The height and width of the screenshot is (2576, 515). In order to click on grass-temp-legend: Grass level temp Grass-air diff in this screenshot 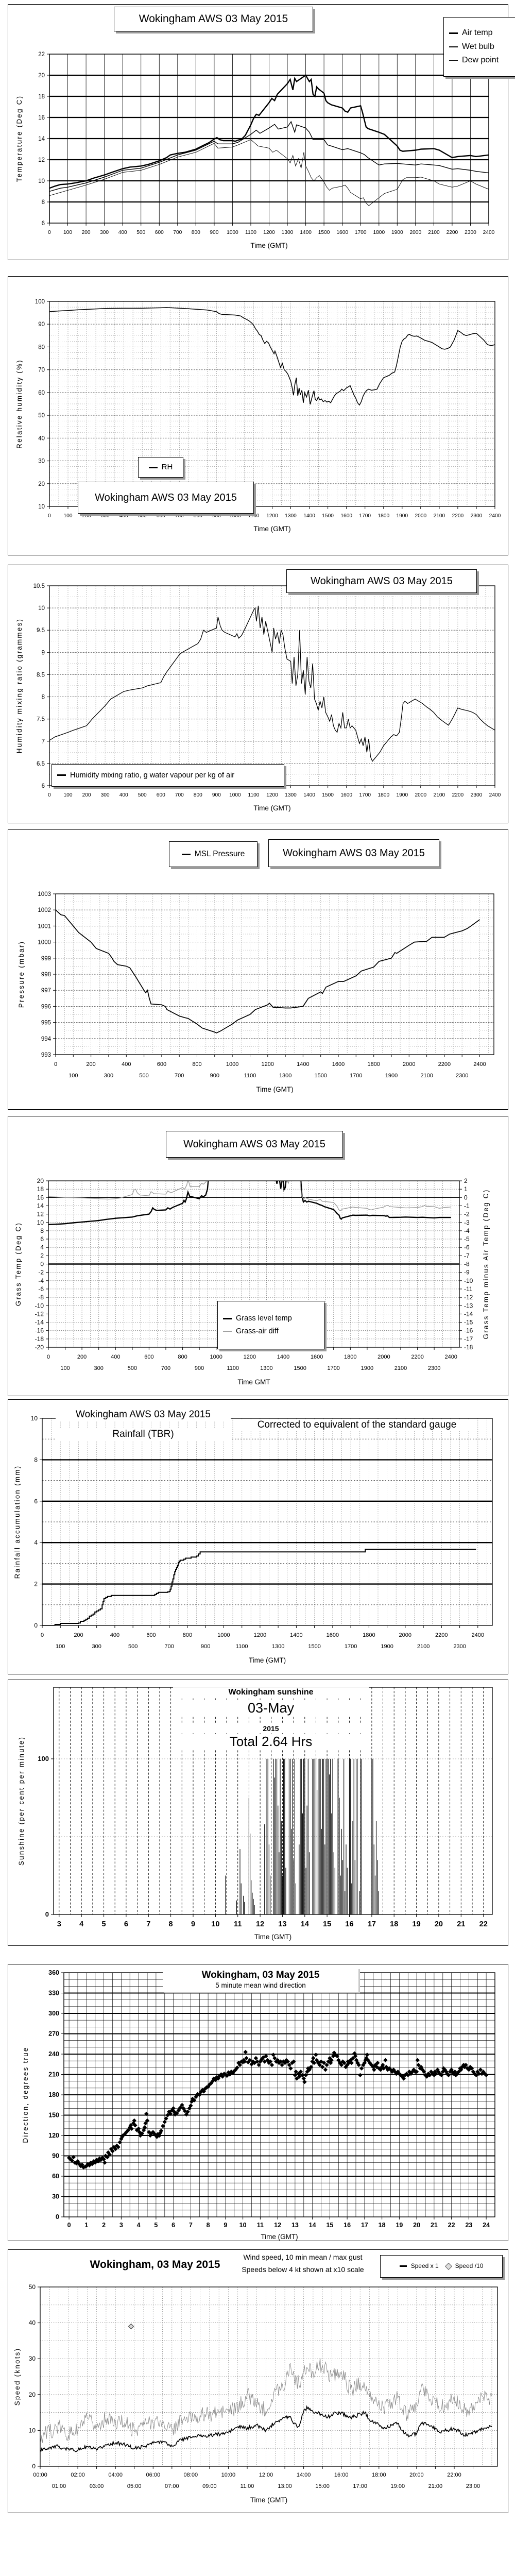, I will do `click(271, 1325)`.